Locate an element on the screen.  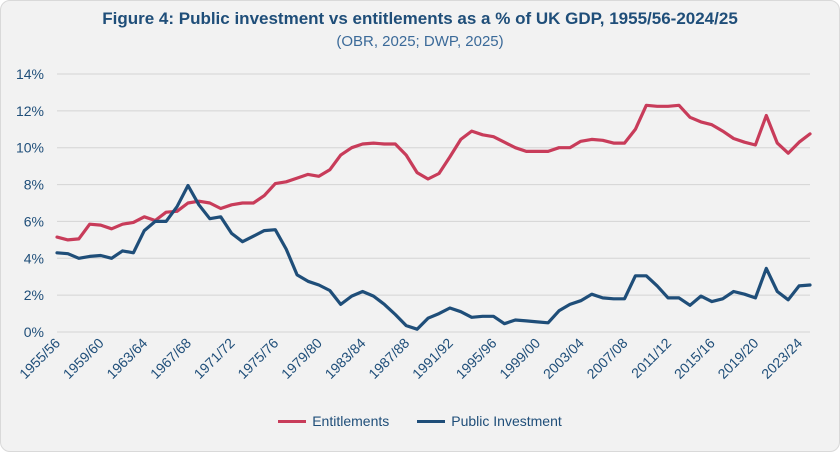
legend: Entitlements Public Investment is located at coordinates (420, 421).